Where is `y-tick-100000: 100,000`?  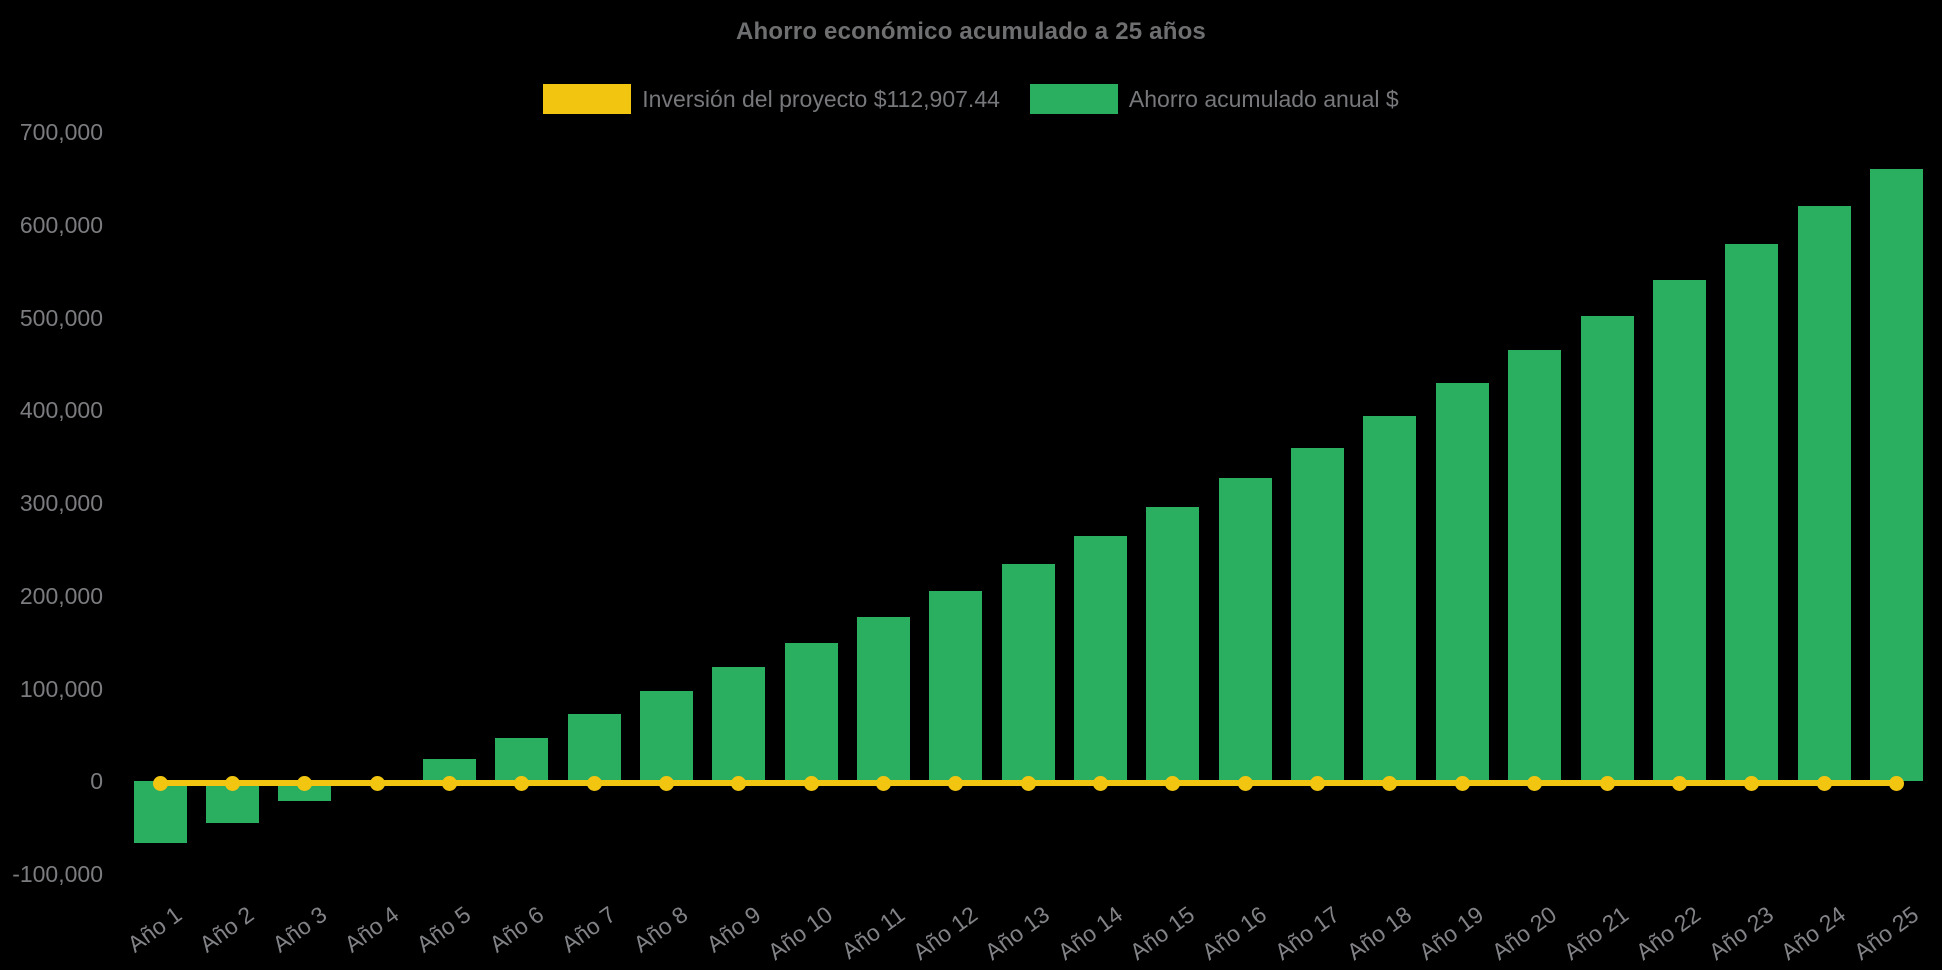
y-tick-100000: 100,000 is located at coordinates (61, 688).